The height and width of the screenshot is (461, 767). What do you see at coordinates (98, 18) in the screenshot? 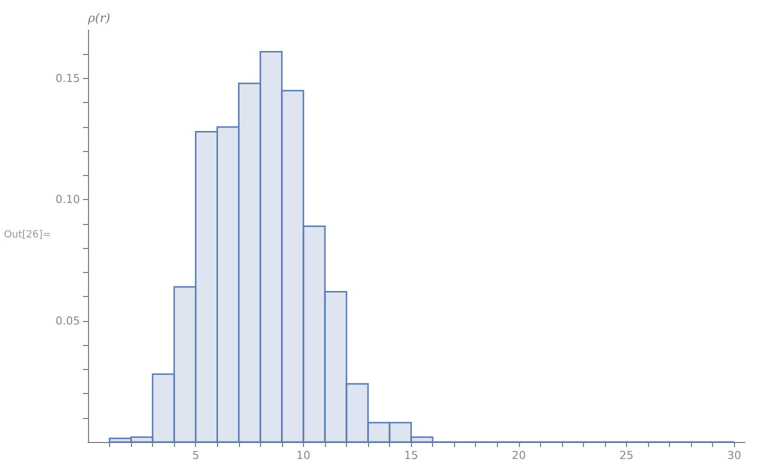
I see `y-axis-title: ρ(r)` at bounding box center [98, 18].